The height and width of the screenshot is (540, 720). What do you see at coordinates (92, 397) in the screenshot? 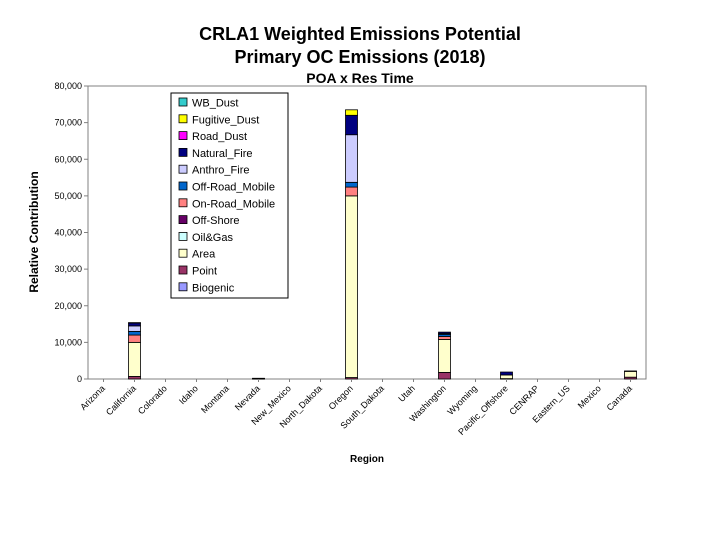
I see `x-tick-label: Arizona` at bounding box center [92, 397].